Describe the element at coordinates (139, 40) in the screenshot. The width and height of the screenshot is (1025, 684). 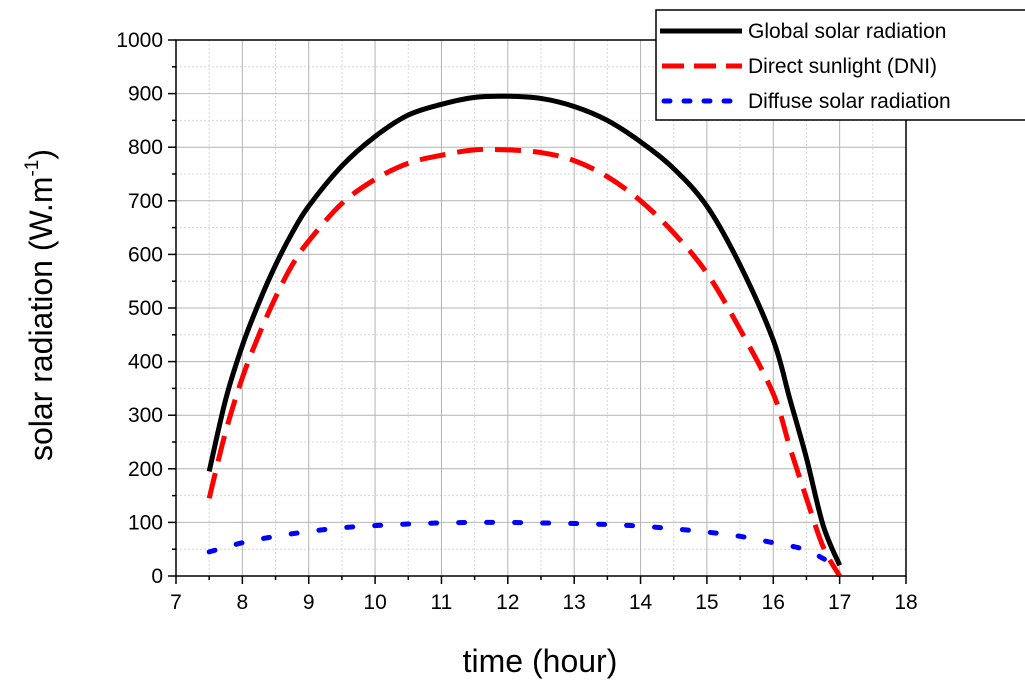
I see `y-tick-label: 1000` at that location.